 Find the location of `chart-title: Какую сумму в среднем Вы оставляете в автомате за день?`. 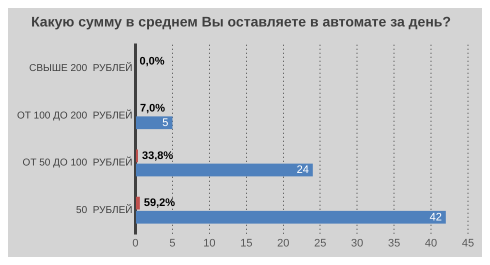

chart-title: Какую сумму в среднем Вы оставляете в автомате за день? is located at coordinates (241, 21).